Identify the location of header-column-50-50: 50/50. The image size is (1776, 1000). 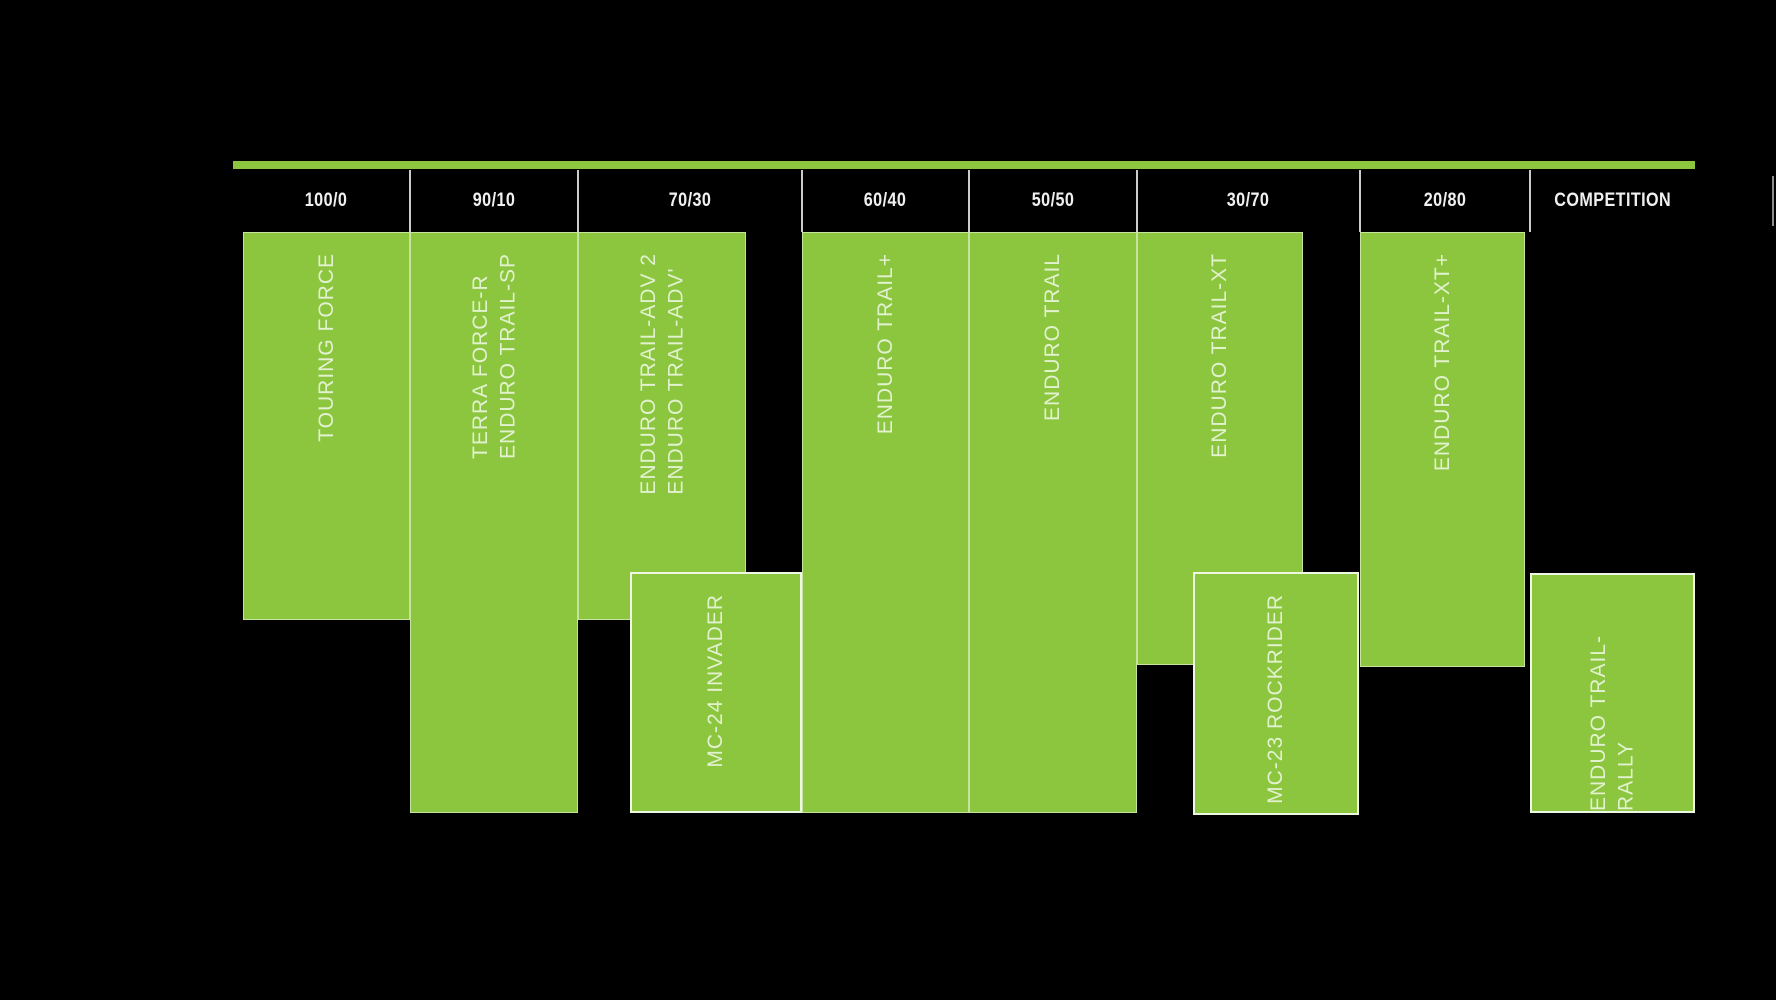
(1053, 201).